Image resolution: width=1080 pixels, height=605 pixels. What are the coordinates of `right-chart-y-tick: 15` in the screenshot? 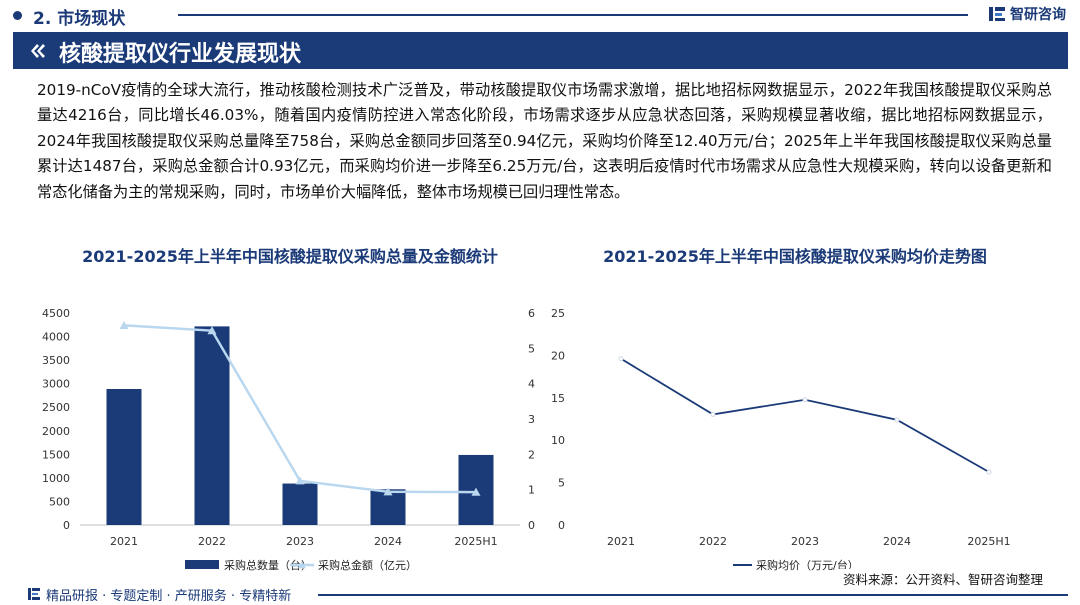 It's located at (558, 398).